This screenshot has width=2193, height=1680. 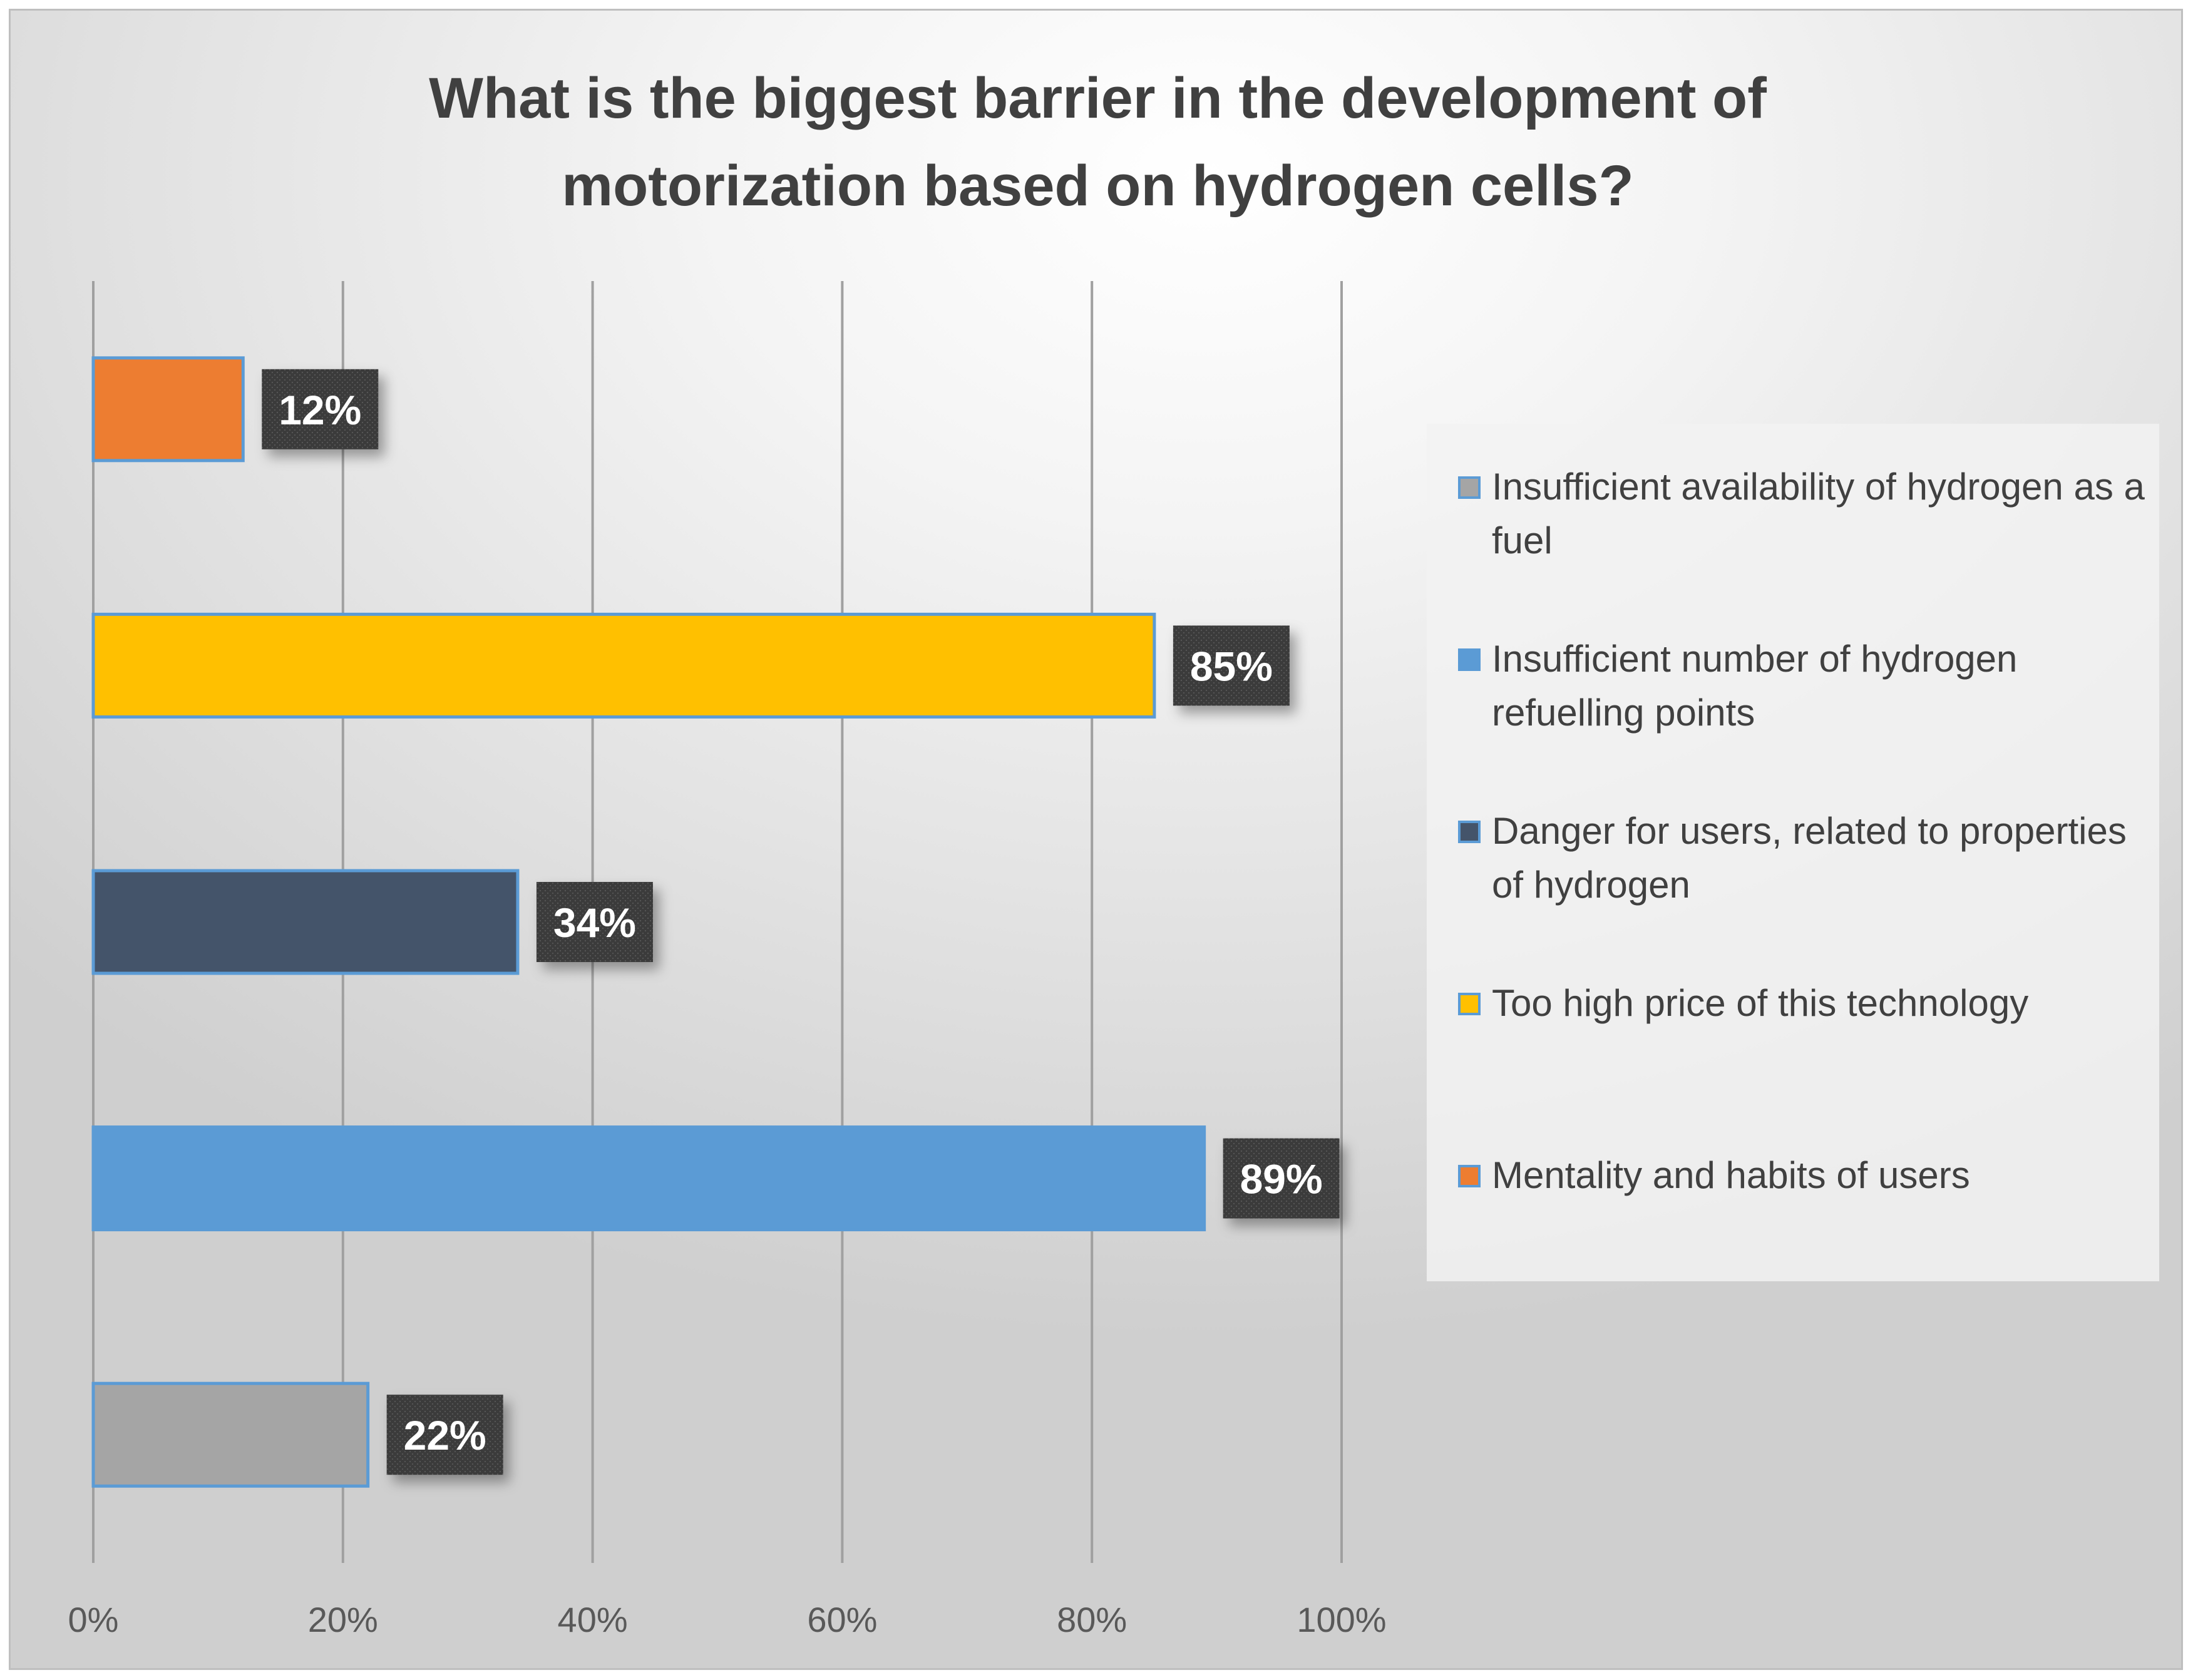 I want to click on bar-insufficient-availability-of-h, so click(x=230, y=1434).